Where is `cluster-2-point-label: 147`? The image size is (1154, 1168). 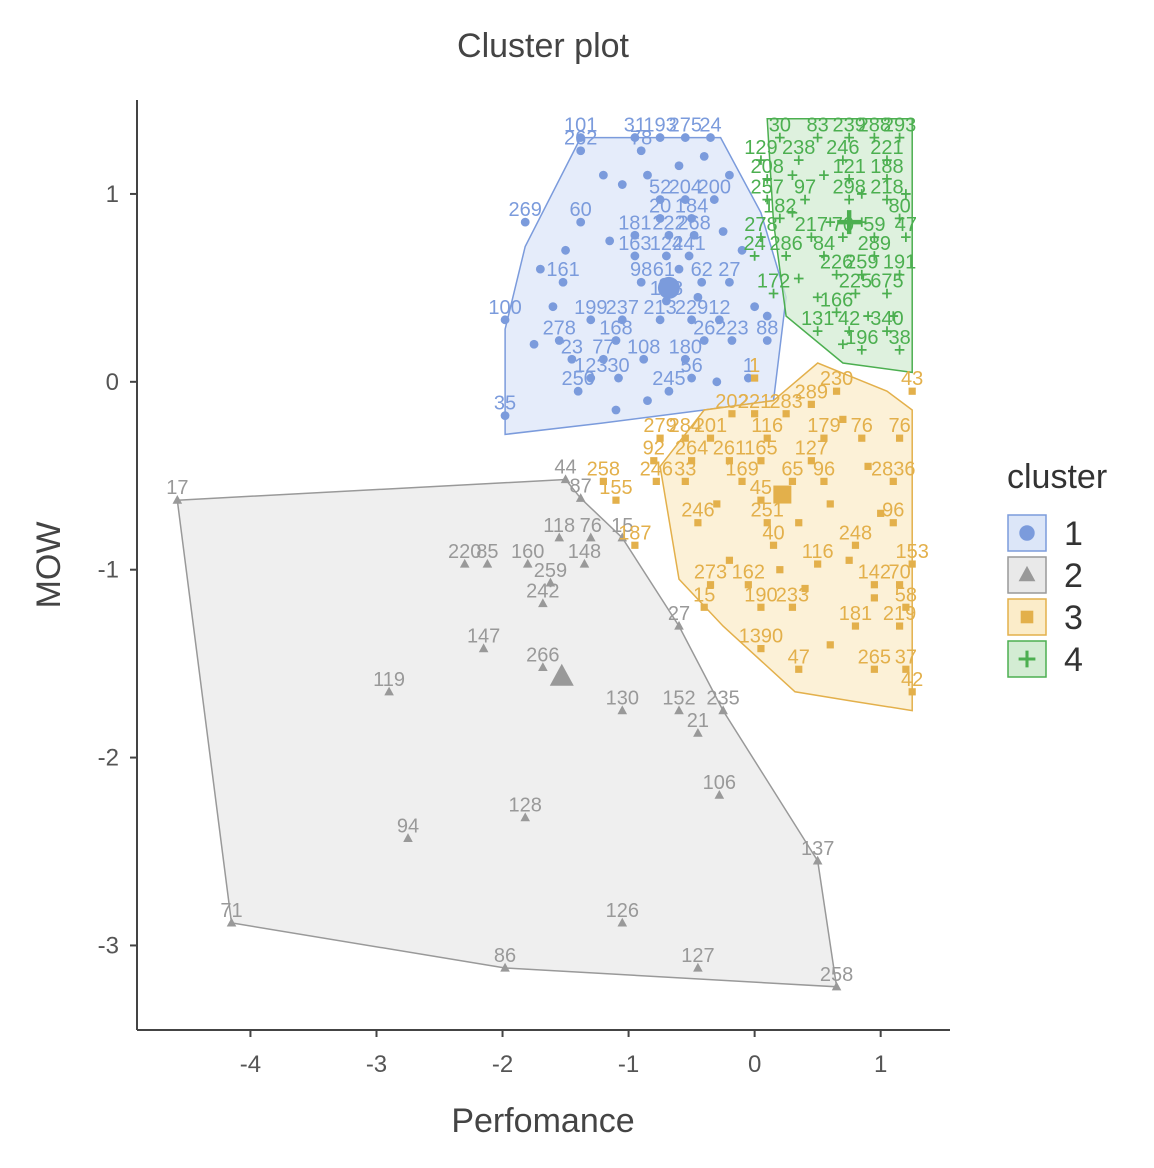
cluster-2-point-label: 147 is located at coordinates (483, 637).